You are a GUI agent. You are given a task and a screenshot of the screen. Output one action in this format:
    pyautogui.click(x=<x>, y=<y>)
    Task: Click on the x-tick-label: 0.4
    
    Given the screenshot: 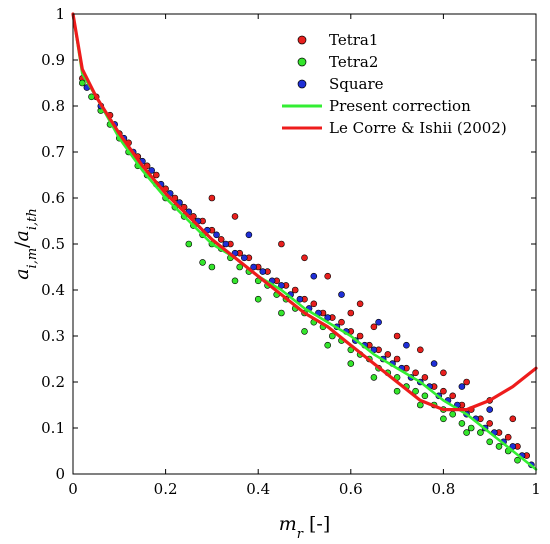 What is the action you would take?
    pyautogui.click(x=258, y=489)
    